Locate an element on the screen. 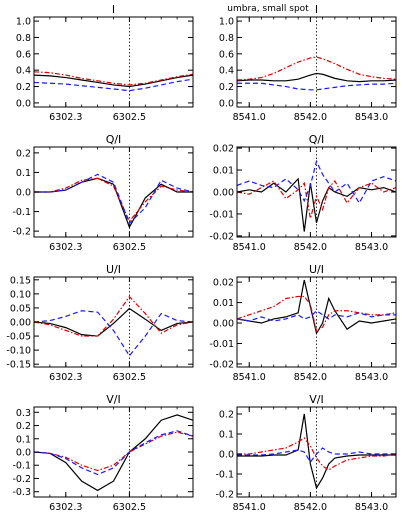 The height and width of the screenshot is (519, 415). y-tick-label: -0.05 is located at coordinates (18, 337).